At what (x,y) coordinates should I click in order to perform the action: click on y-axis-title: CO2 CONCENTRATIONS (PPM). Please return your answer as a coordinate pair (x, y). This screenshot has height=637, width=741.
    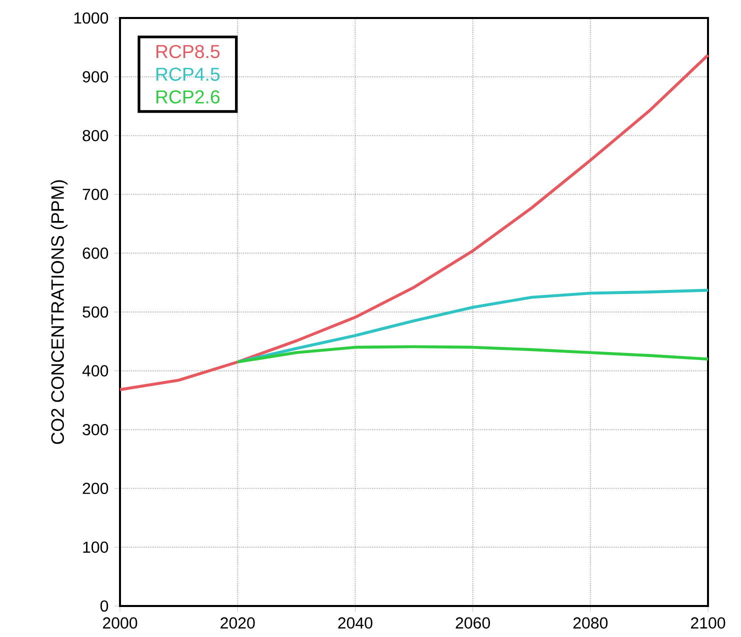
    Looking at the image, I should click on (59, 312).